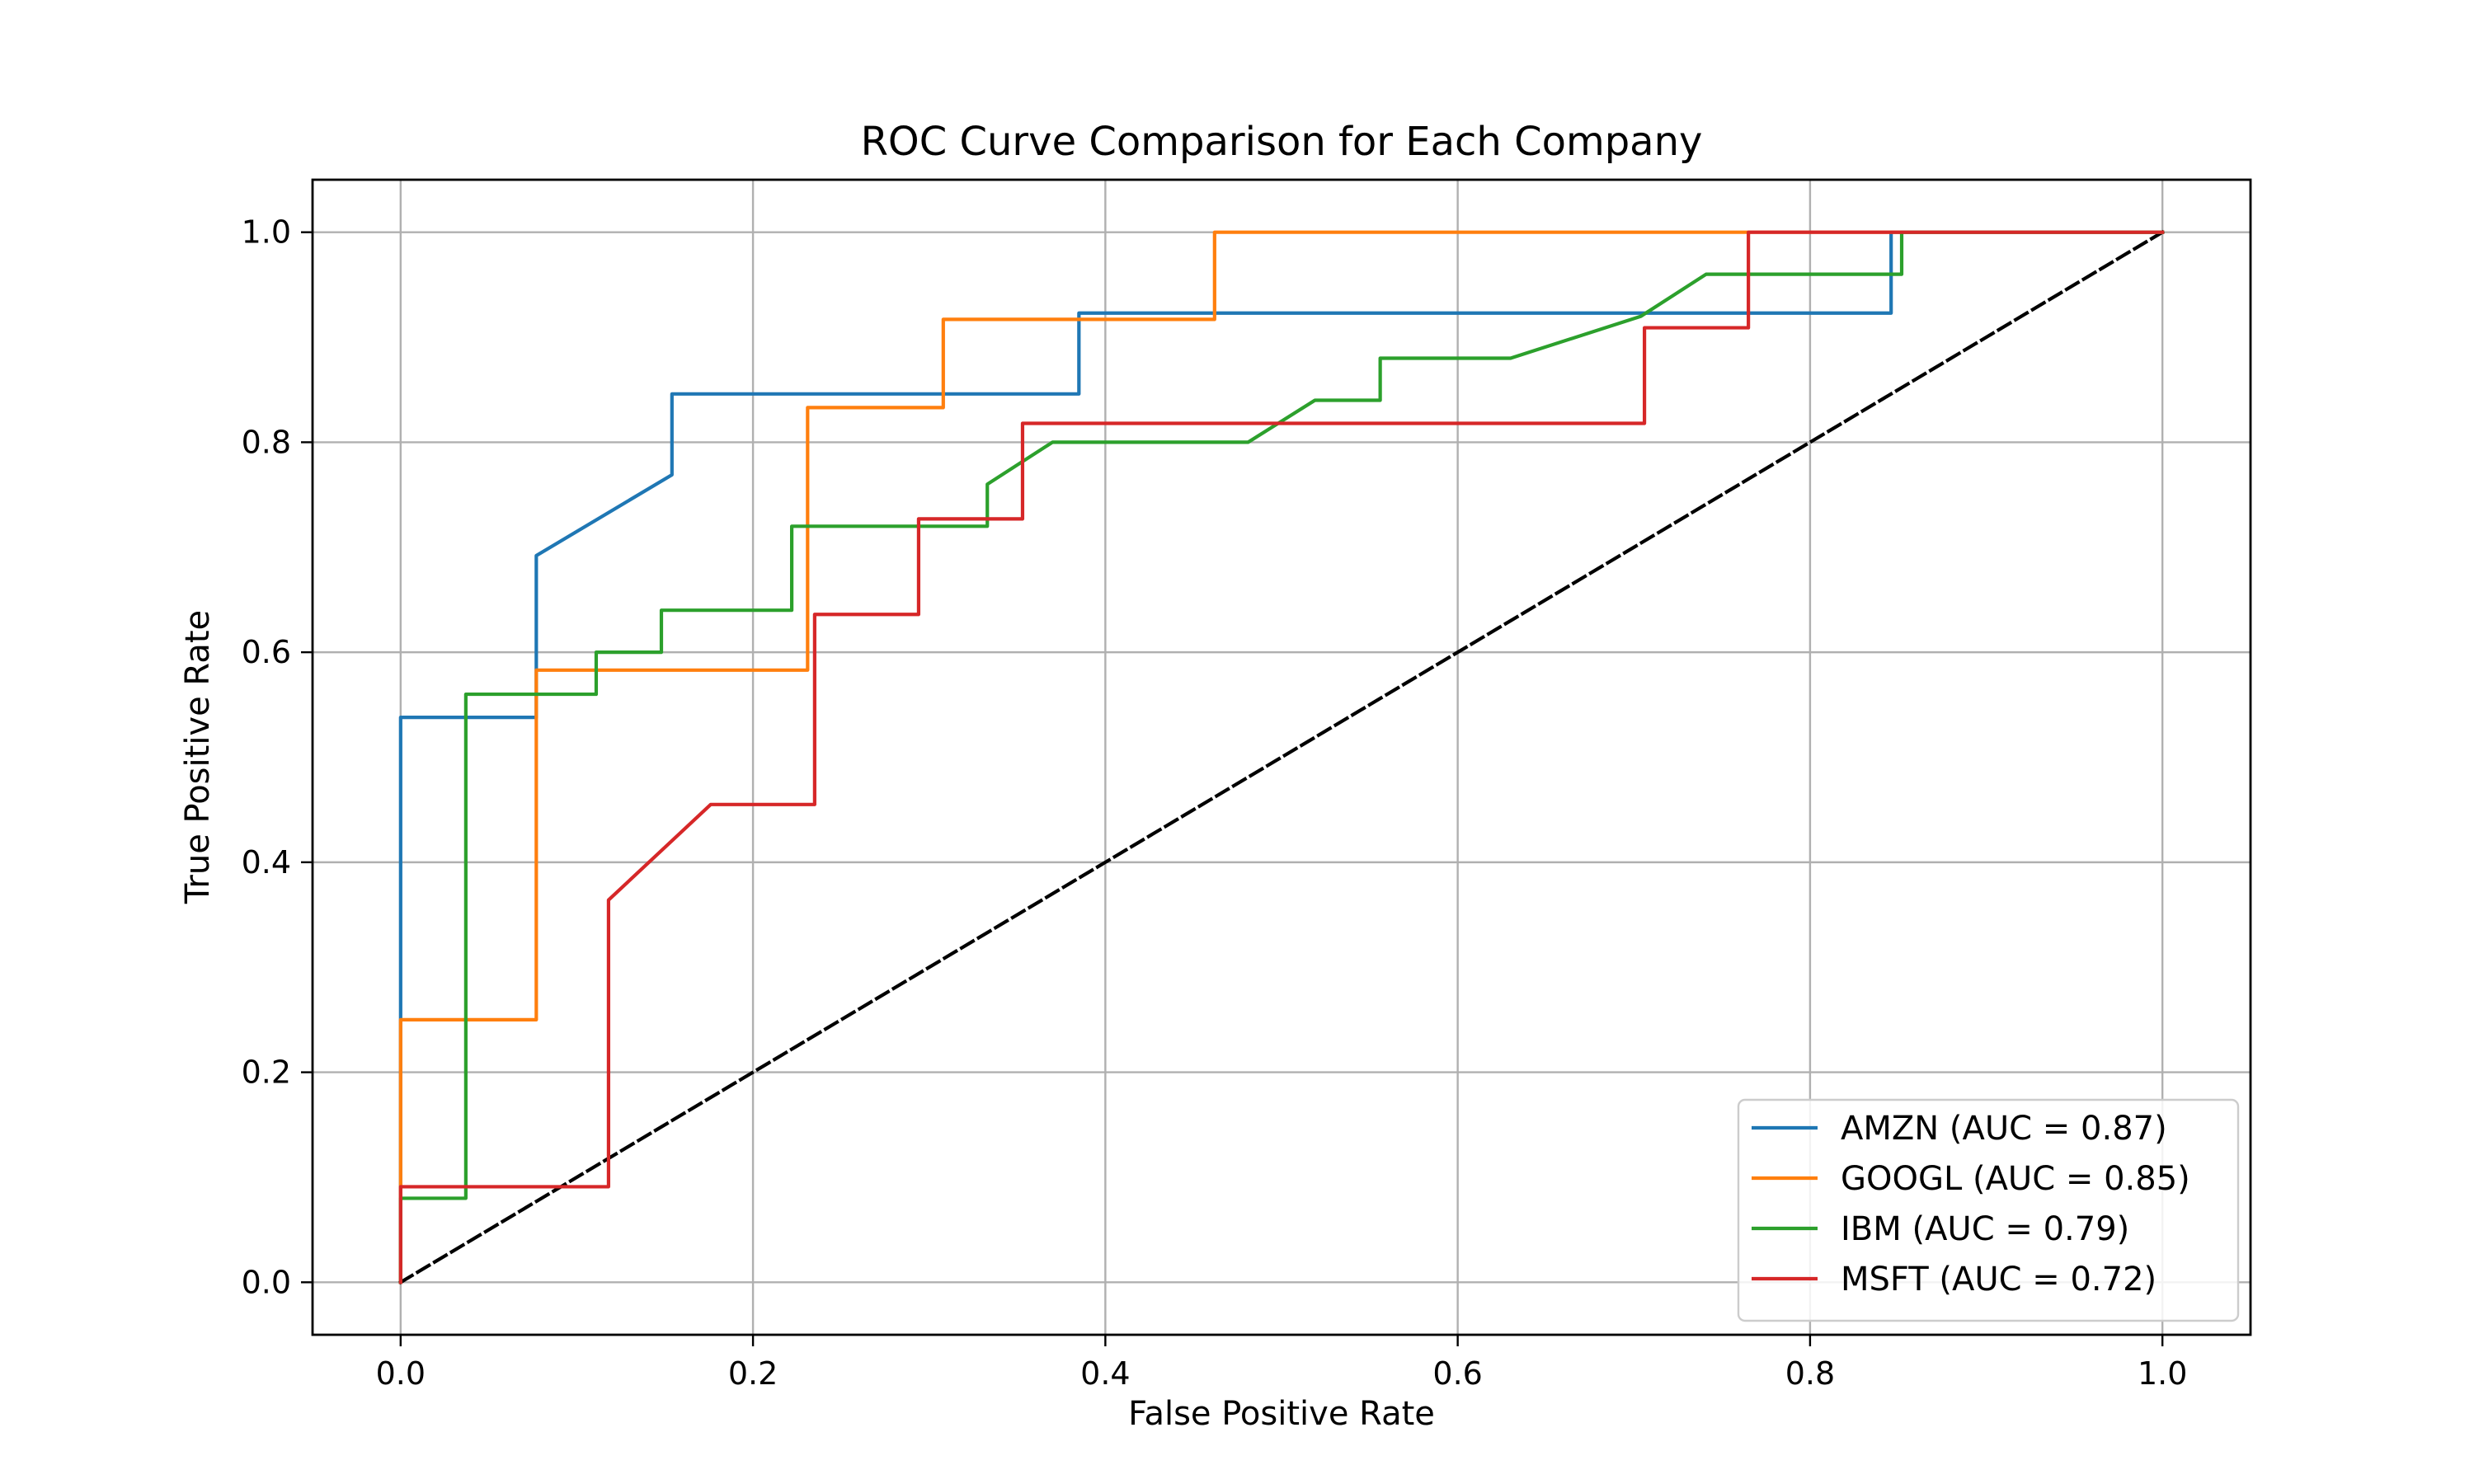  Describe the element at coordinates (1999, 1279) in the screenshot. I see `legend-label: MSFT (AUC = 0.72)` at that location.